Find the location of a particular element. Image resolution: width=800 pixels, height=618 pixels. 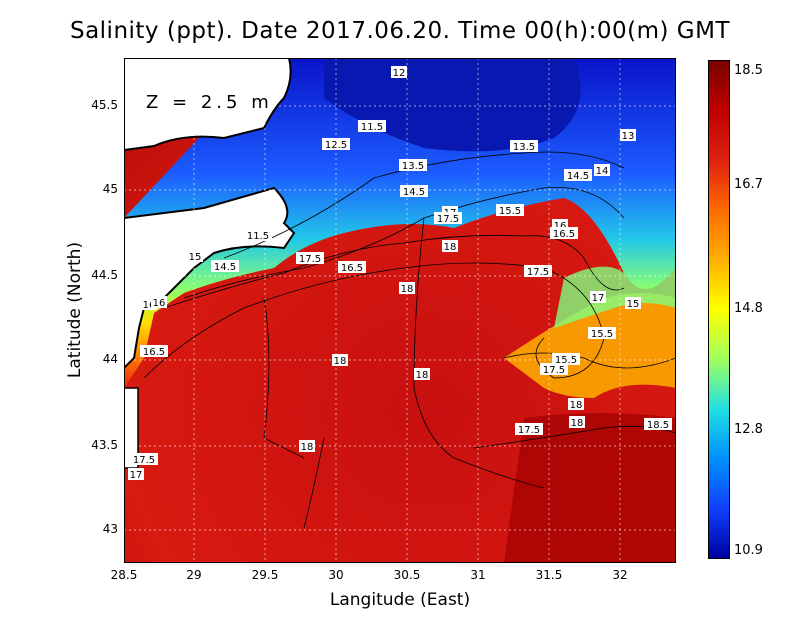

y-tick: 45.5 is located at coordinates (104, 105).